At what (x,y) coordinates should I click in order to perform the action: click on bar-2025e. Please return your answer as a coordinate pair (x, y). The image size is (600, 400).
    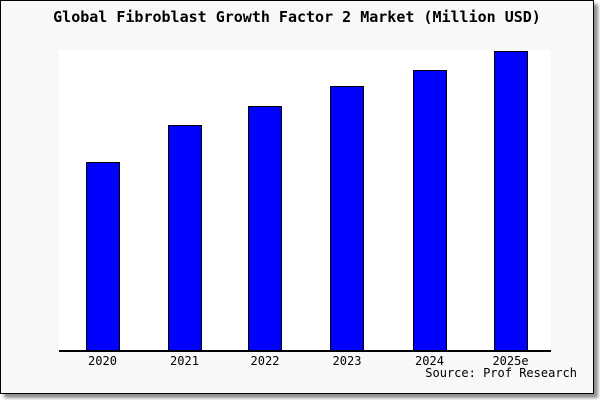
    Looking at the image, I should click on (510, 200).